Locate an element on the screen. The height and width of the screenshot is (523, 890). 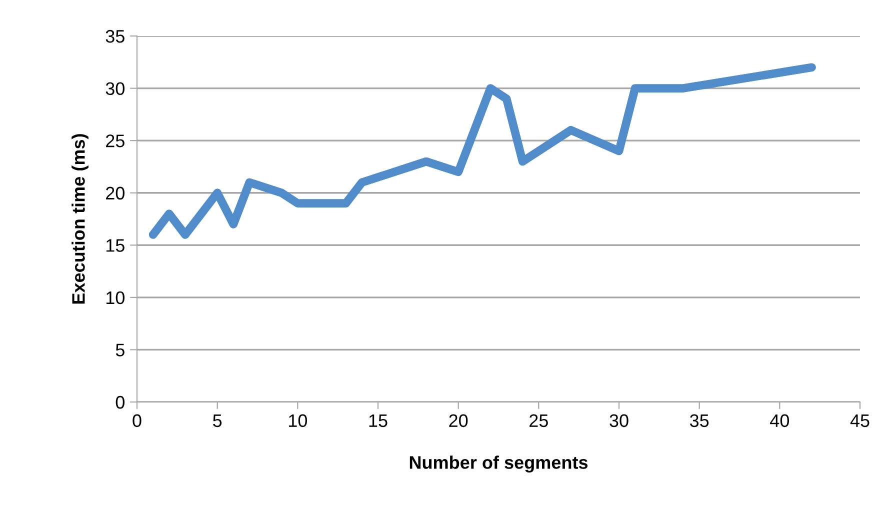
y-tick-label: 20 is located at coordinates (115, 193).